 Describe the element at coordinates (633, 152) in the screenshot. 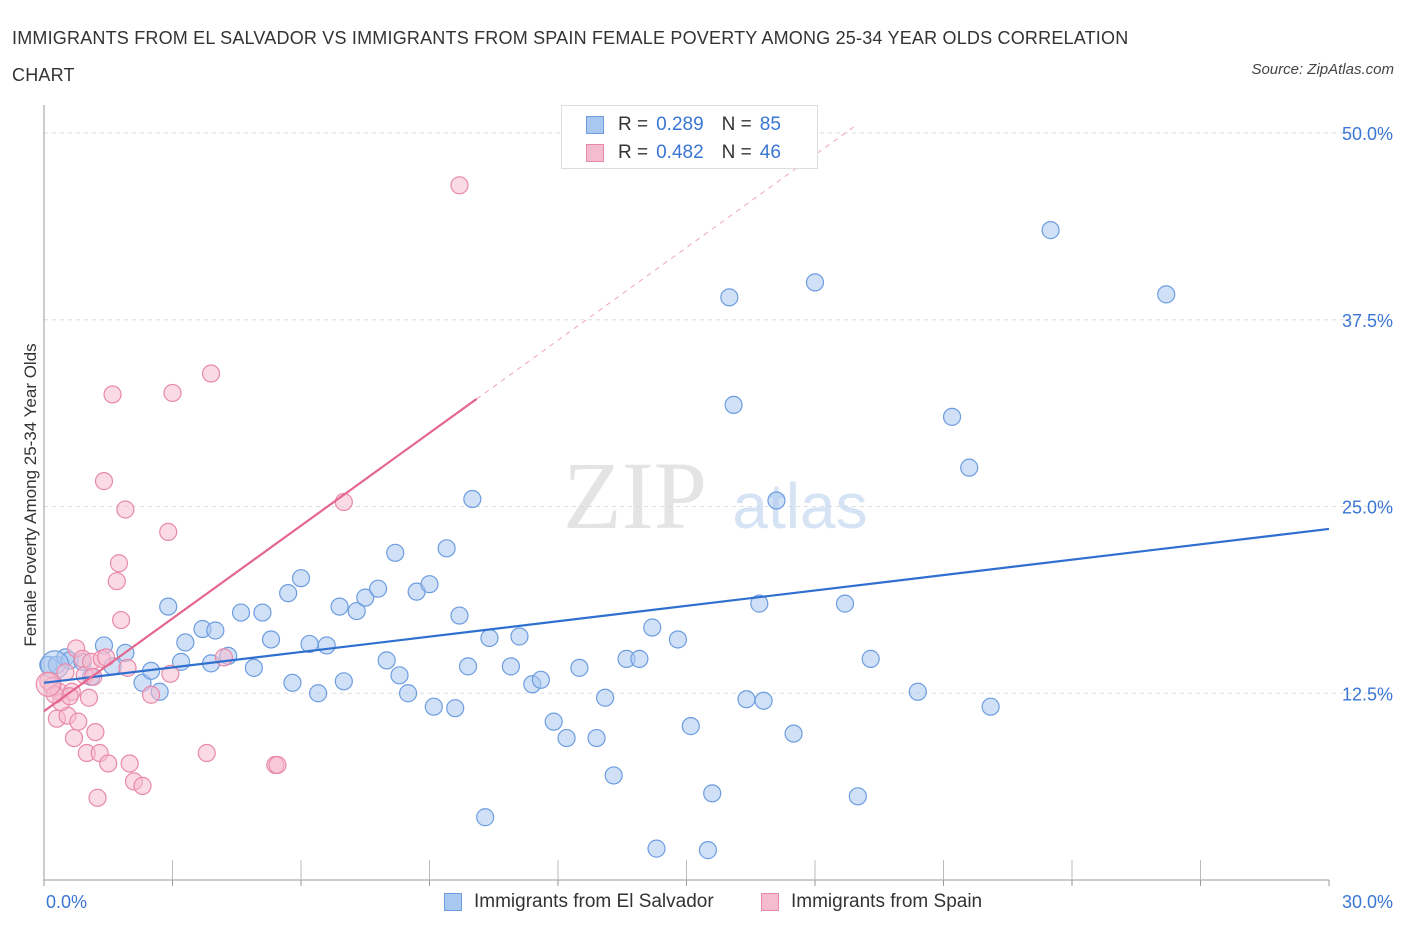

I see `legend-r-label: R =` at that location.